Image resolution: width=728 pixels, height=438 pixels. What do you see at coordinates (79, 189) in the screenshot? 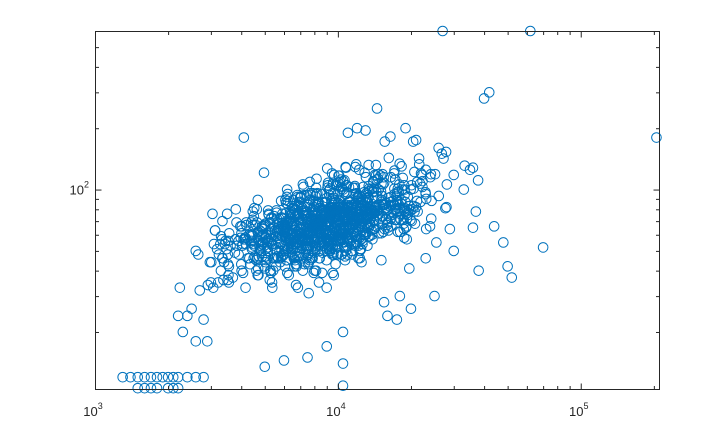
I see `y-tick-label: 102` at bounding box center [79, 189].